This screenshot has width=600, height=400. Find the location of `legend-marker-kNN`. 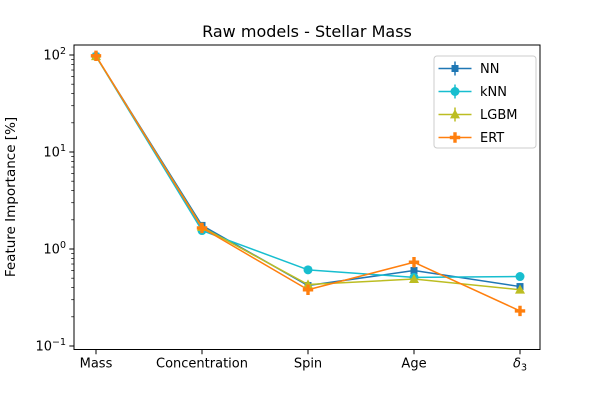

legend-marker-kNN is located at coordinates (455, 91).